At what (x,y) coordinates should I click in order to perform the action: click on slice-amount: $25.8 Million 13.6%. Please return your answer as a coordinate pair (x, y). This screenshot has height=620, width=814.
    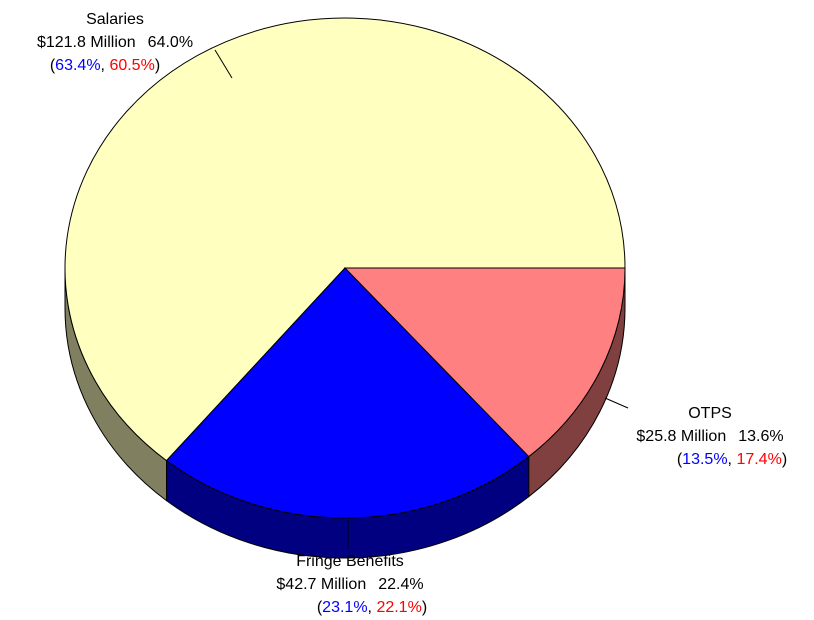
    Looking at the image, I should click on (709, 436).